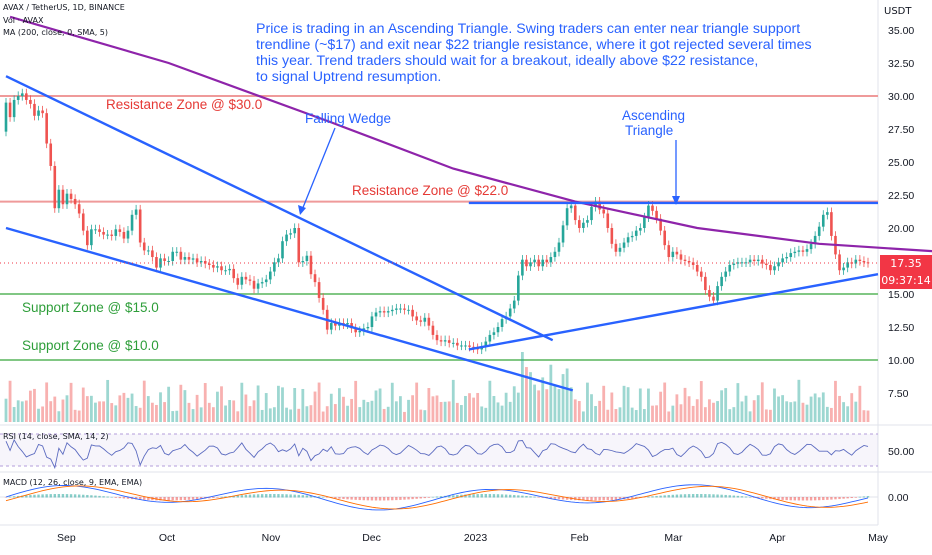  Describe the element at coordinates (898, 498) in the screenshot. I see `macd-tick-label: 0.00` at that location.